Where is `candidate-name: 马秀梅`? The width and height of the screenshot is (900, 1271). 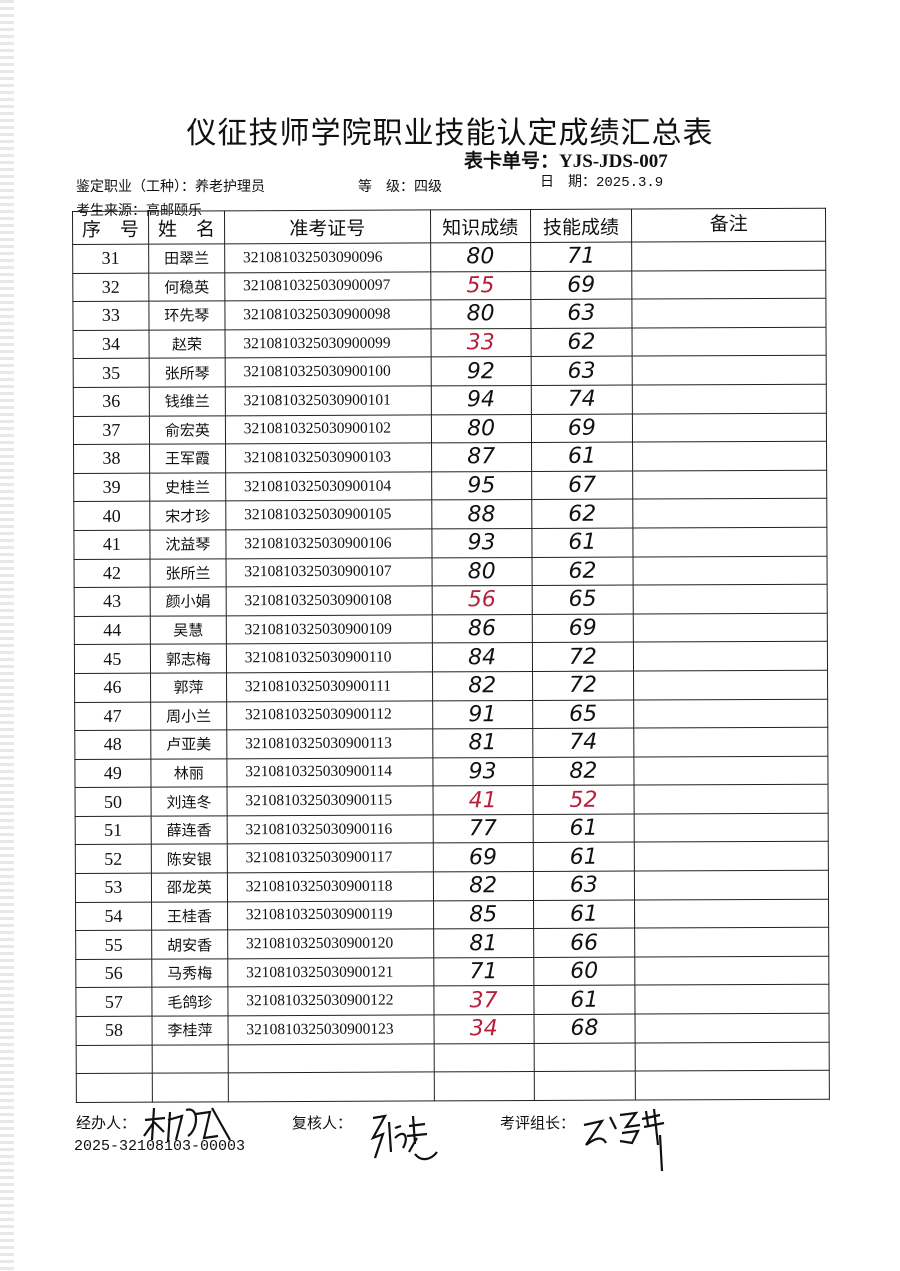
candidate-name: 马秀梅 is located at coordinates (189, 973).